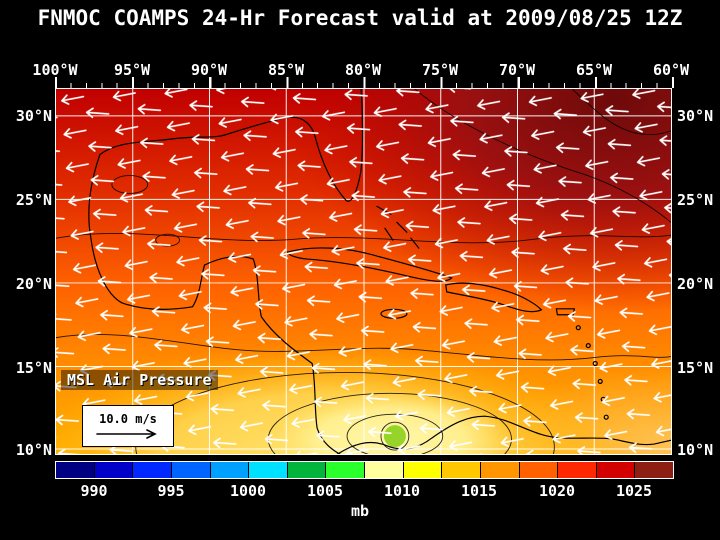 The image size is (720, 540). Describe the element at coordinates (517, 70) in the screenshot. I see `lon-label: 70°W` at that location.